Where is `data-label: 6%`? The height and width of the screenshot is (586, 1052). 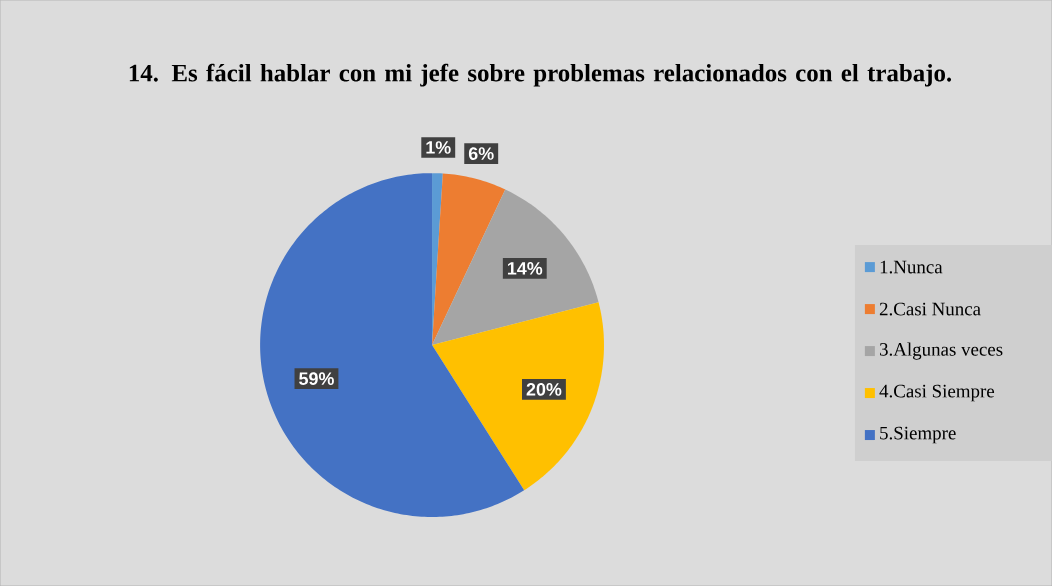
data-label: 6% is located at coordinates (481, 153).